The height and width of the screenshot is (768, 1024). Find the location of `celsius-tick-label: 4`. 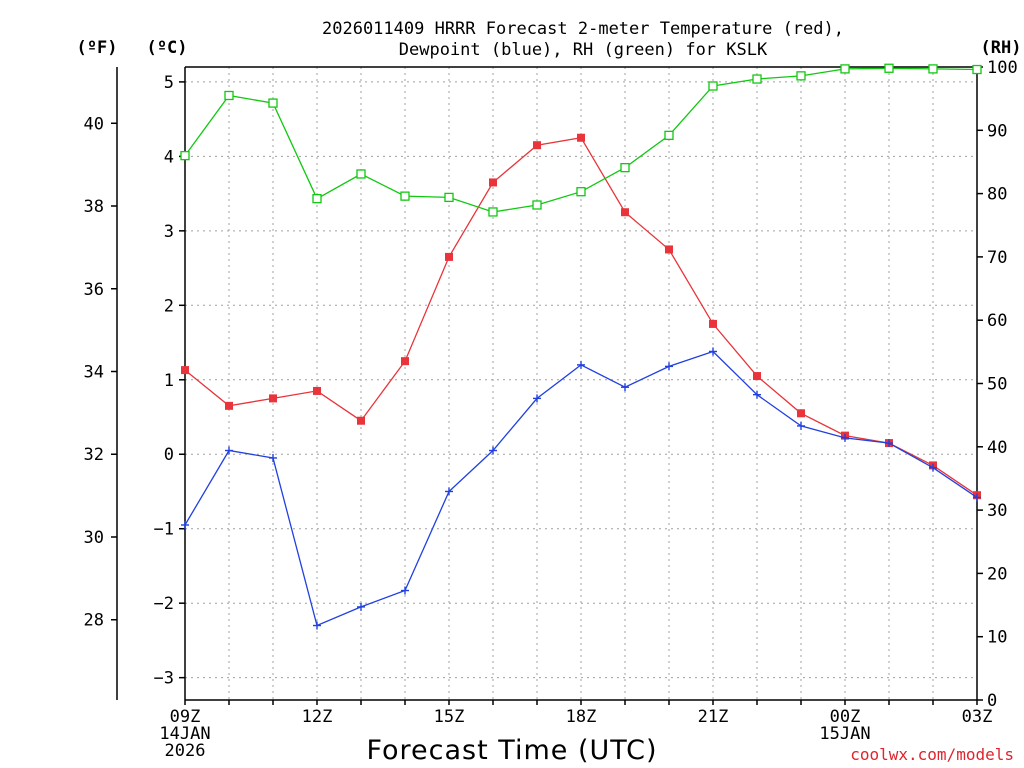

celsius-tick-label: 4 is located at coordinates (169, 157).